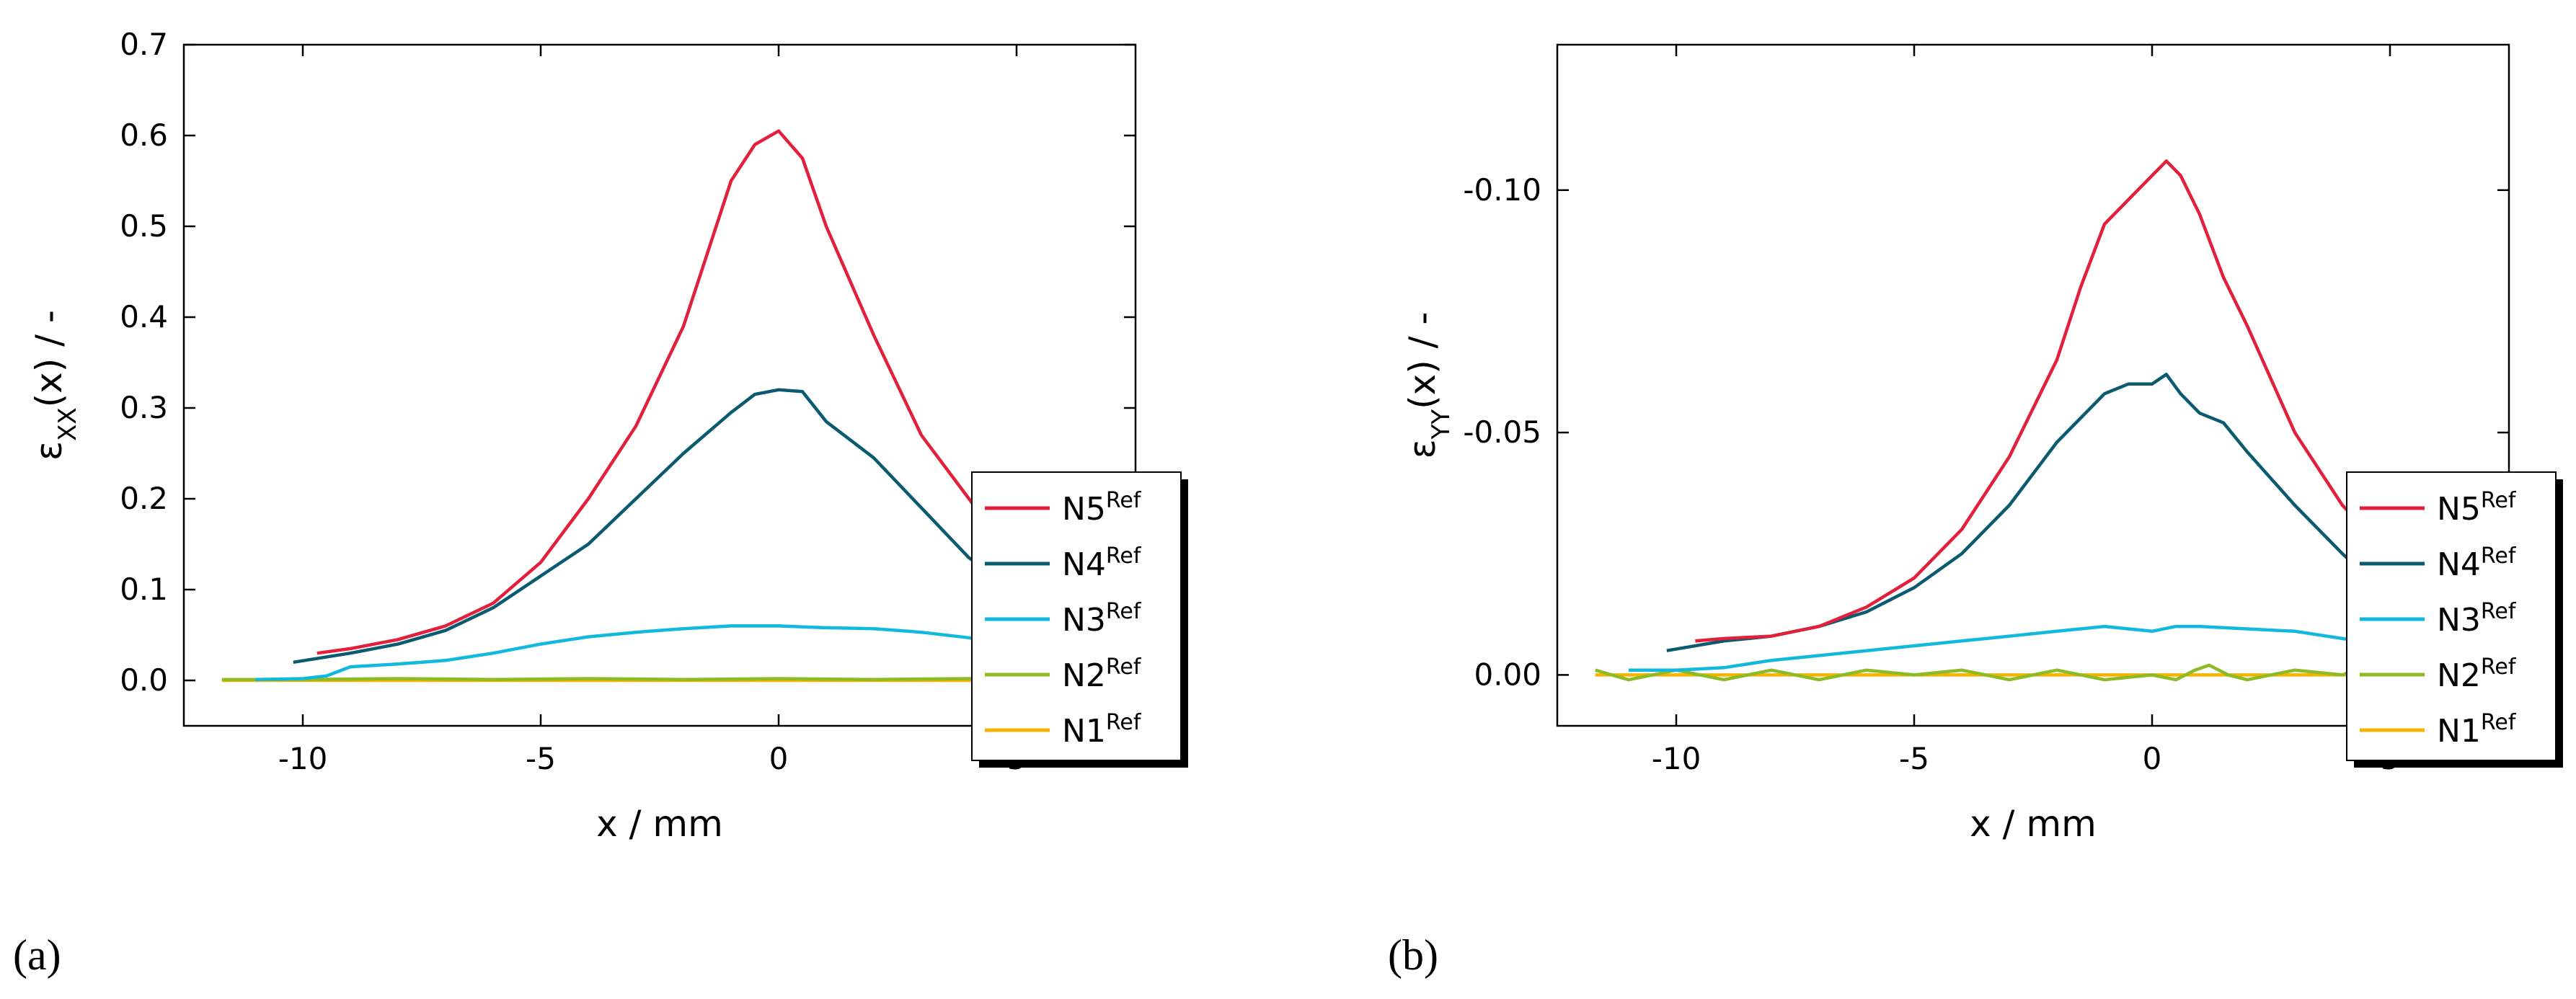  I want to click on y-tick-label: 0.3, so click(144, 407).